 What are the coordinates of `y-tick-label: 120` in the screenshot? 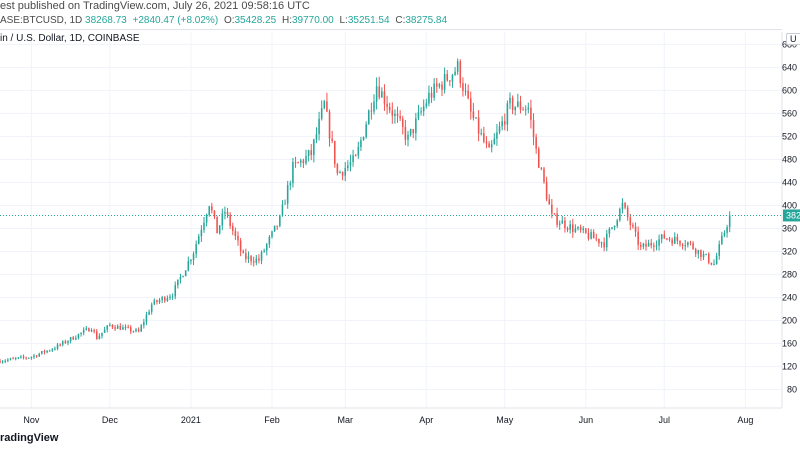 It's located at (789, 367).